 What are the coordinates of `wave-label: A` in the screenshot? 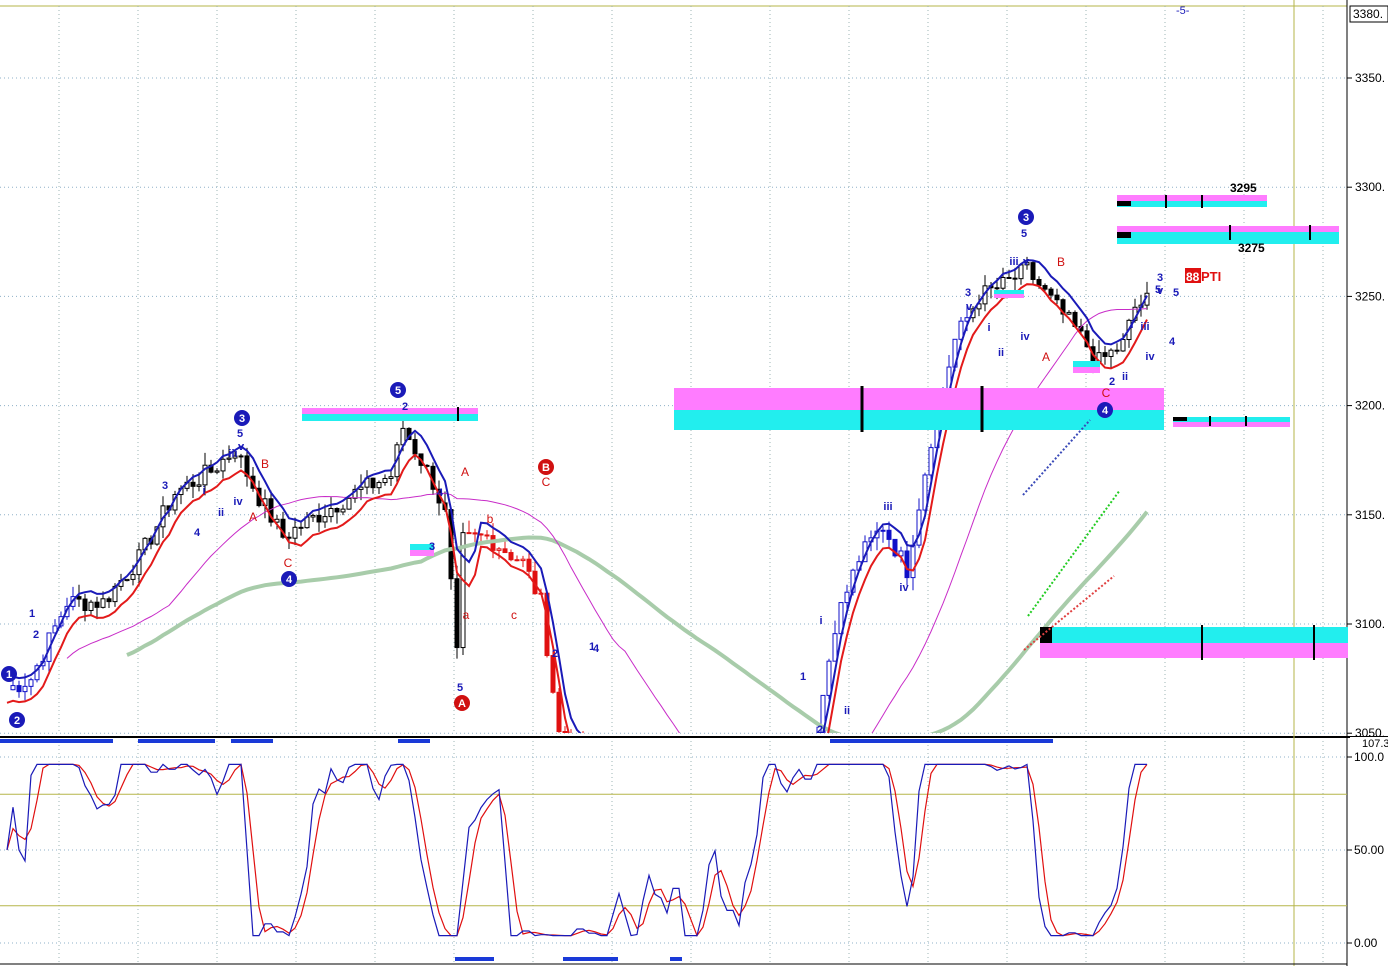 It's located at (1046, 357).